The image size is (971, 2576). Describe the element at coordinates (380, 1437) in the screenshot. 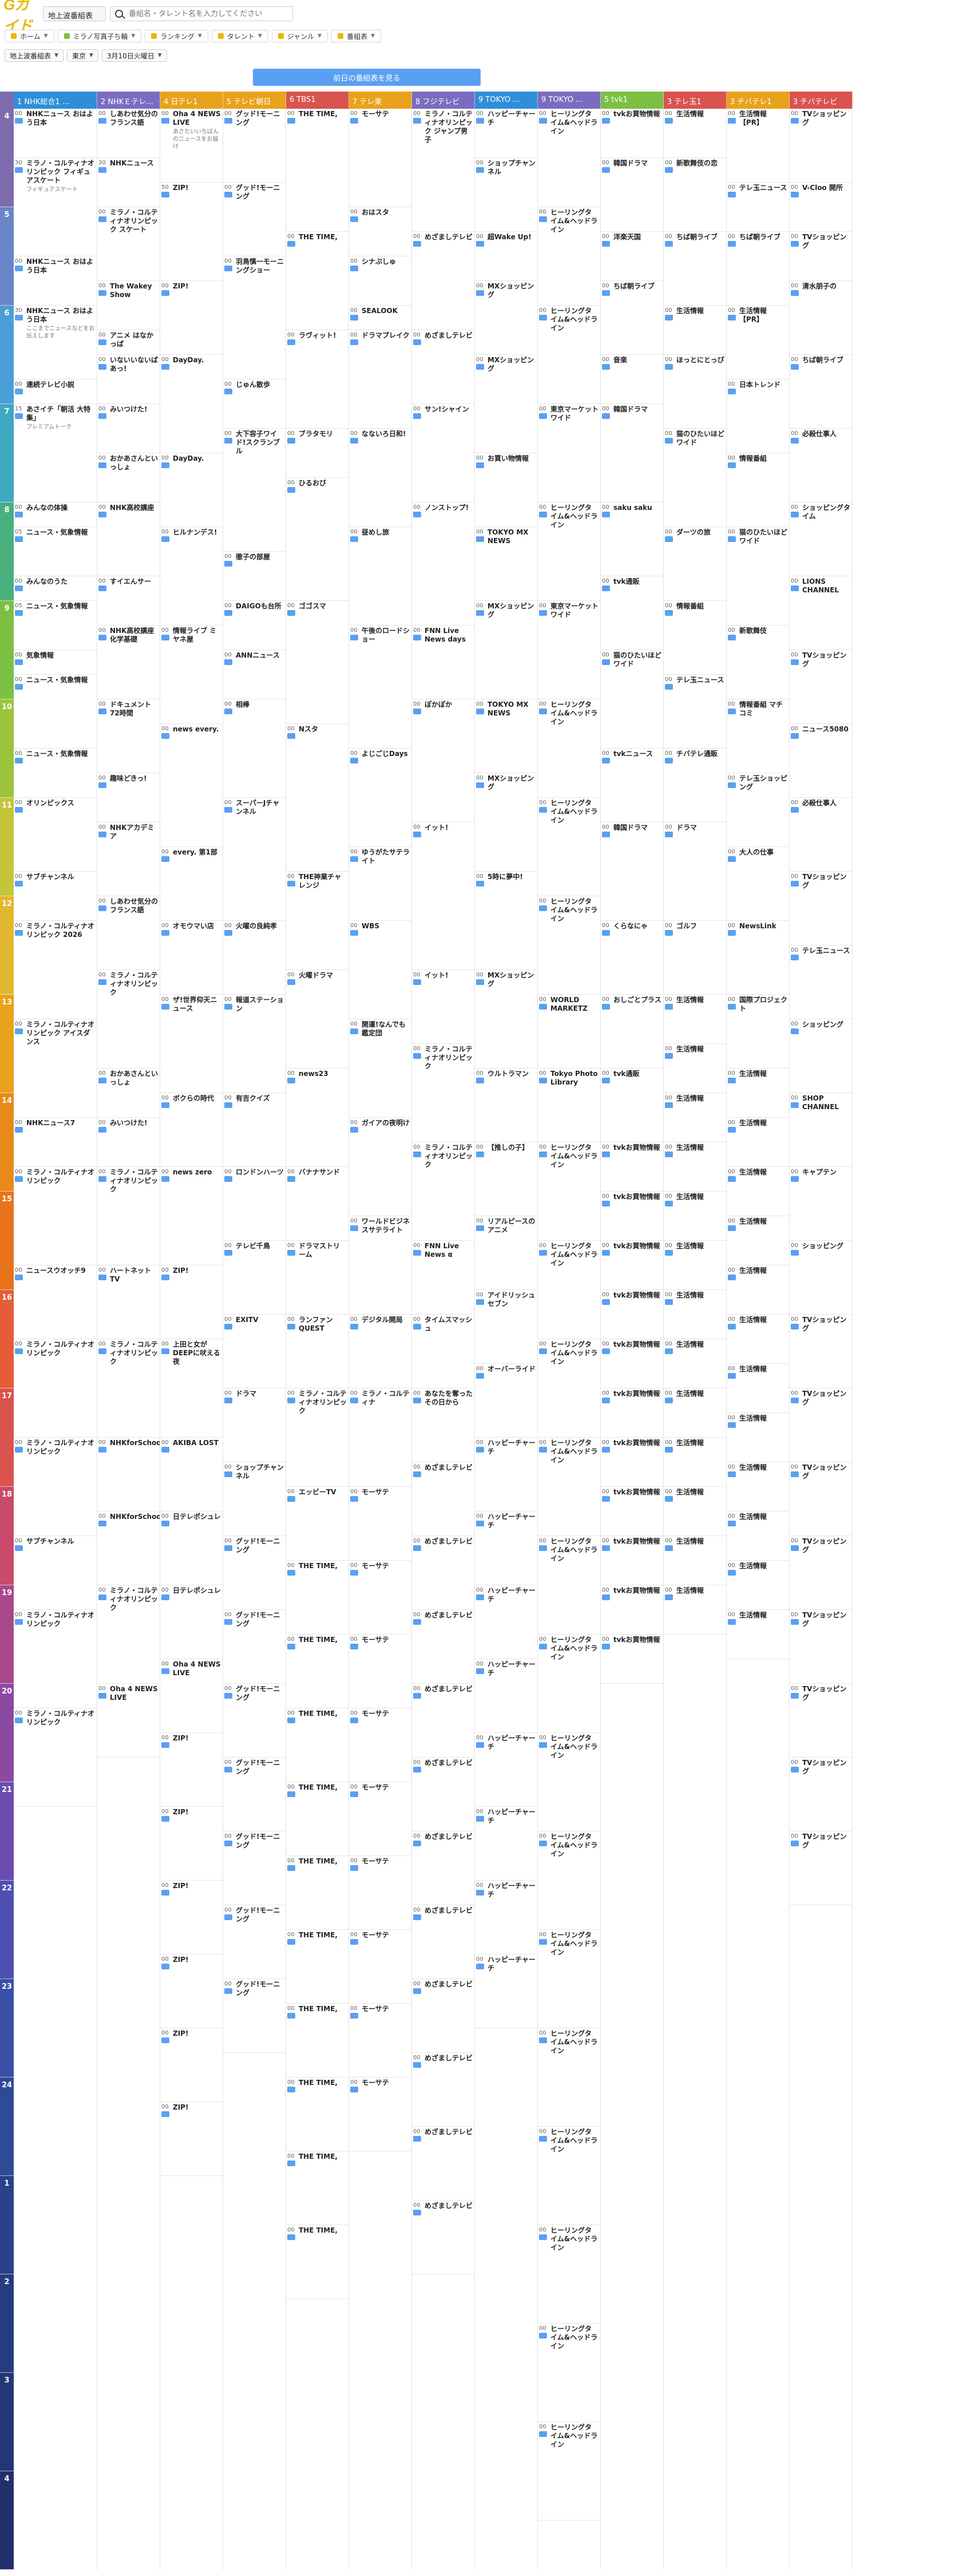

I see `program-cell: 00 ミラノ・コルティナ` at that location.